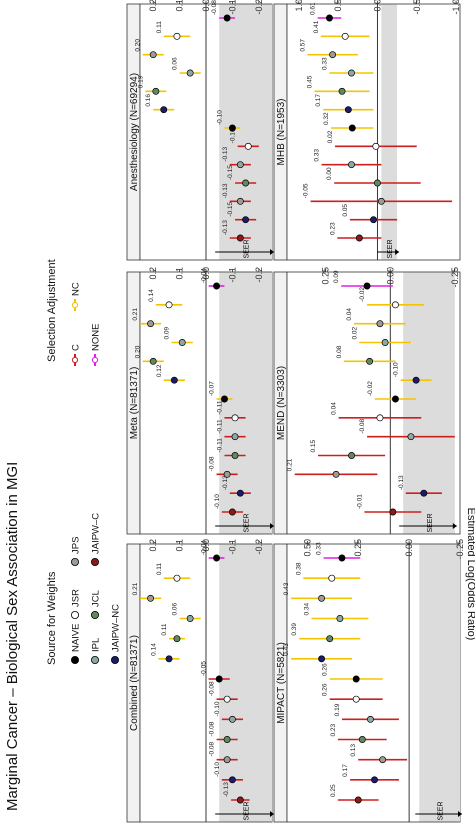 The width and height of the screenshot is (475, 830). I want to click on data-label: 0.09, so click(167, 332).